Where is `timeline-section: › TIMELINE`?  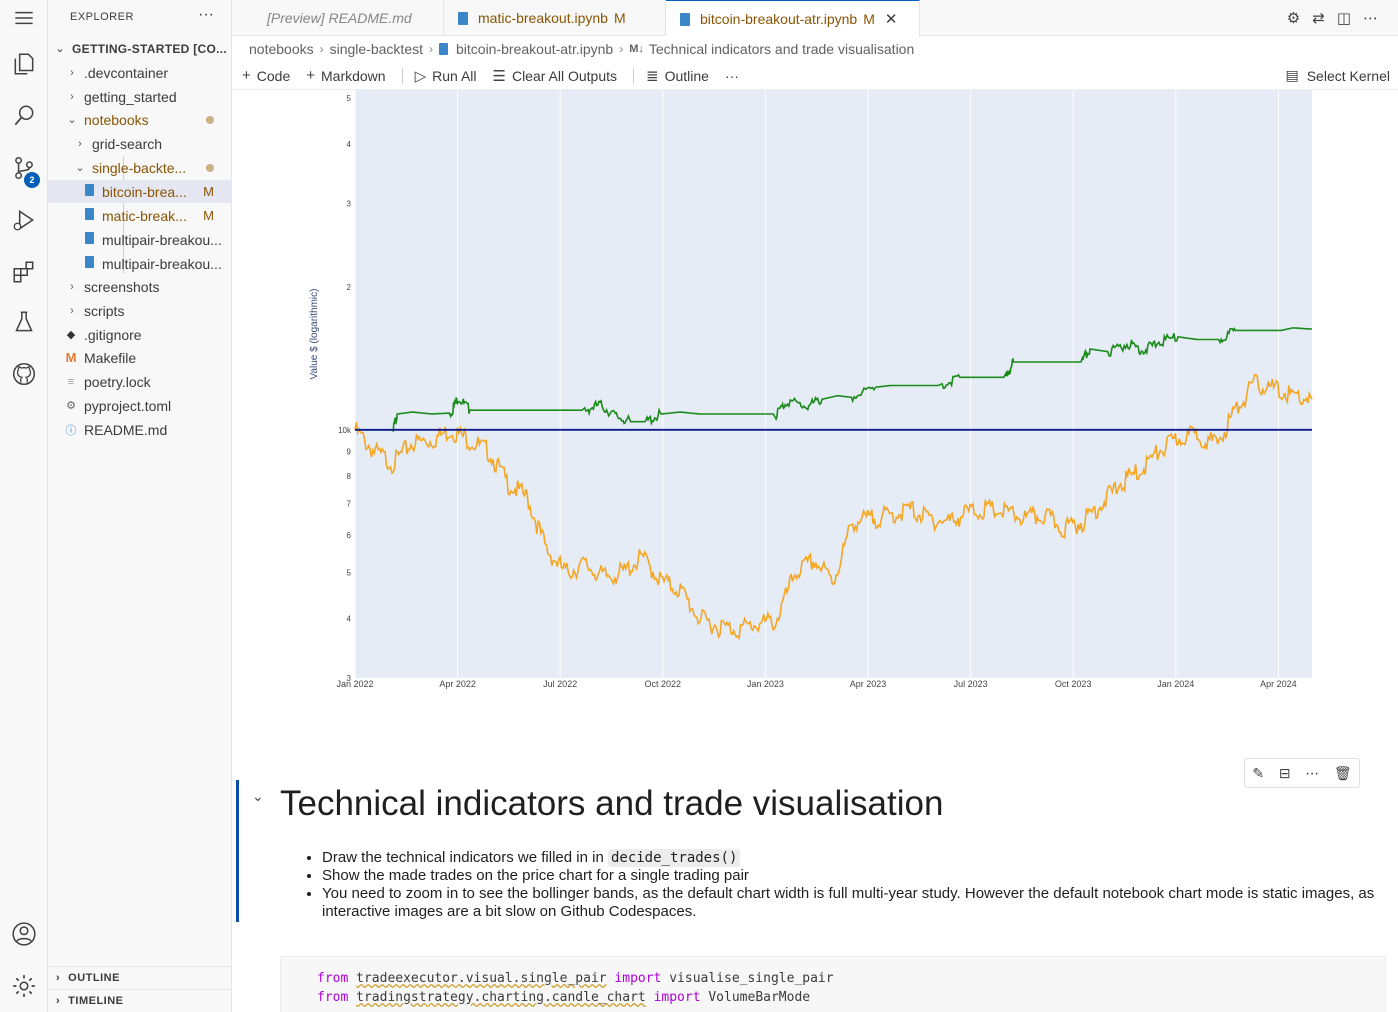
timeline-section: › TIMELINE is located at coordinates (140, 1000).